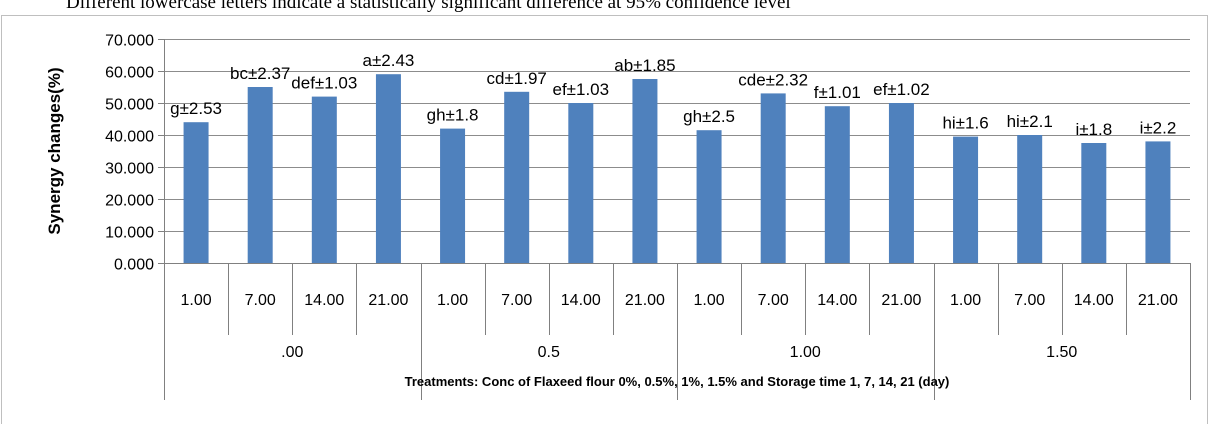  I want to click on group-label: 1.50, so click(1061, 352).